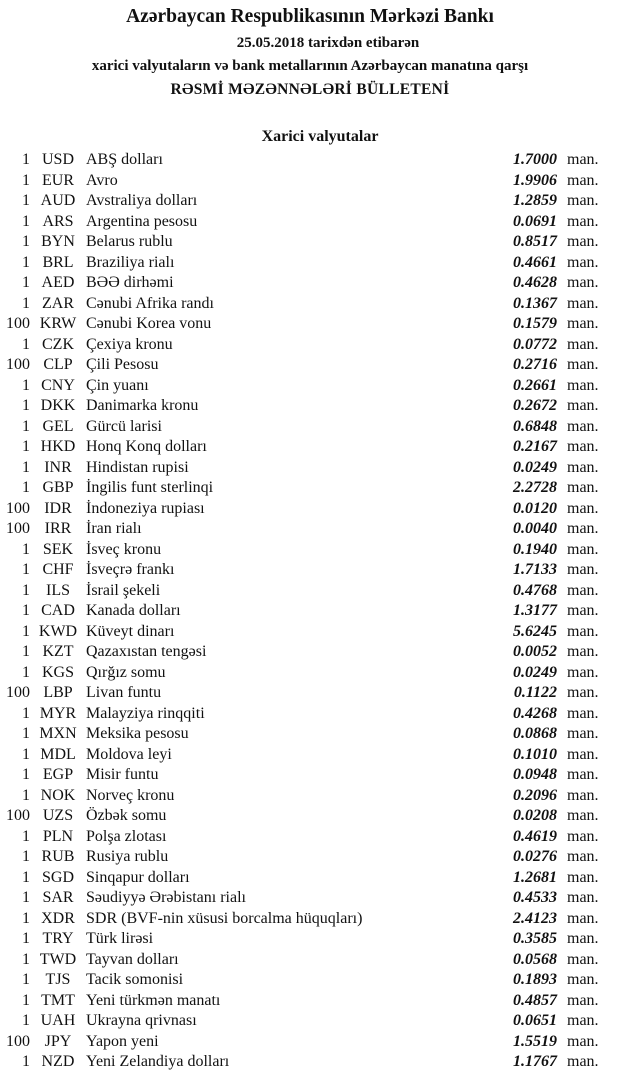  What do you see at coordinates (310, 283) in the screenshot?
I see `currency-row: 1 AED BƏƏ dirhəmi 0.4628 man.` at bounding box center [310, 283].